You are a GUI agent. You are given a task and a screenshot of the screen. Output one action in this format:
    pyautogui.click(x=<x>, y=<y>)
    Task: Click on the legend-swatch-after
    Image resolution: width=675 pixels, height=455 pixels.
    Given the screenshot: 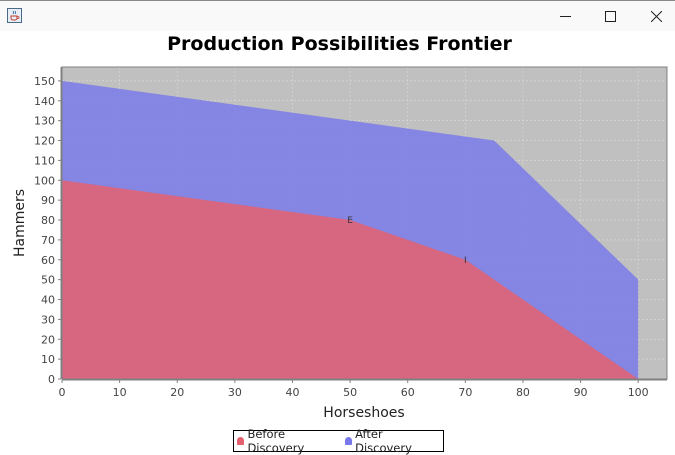 What is the action you would take?
    pyautogui.click(x=348, y=441)
    